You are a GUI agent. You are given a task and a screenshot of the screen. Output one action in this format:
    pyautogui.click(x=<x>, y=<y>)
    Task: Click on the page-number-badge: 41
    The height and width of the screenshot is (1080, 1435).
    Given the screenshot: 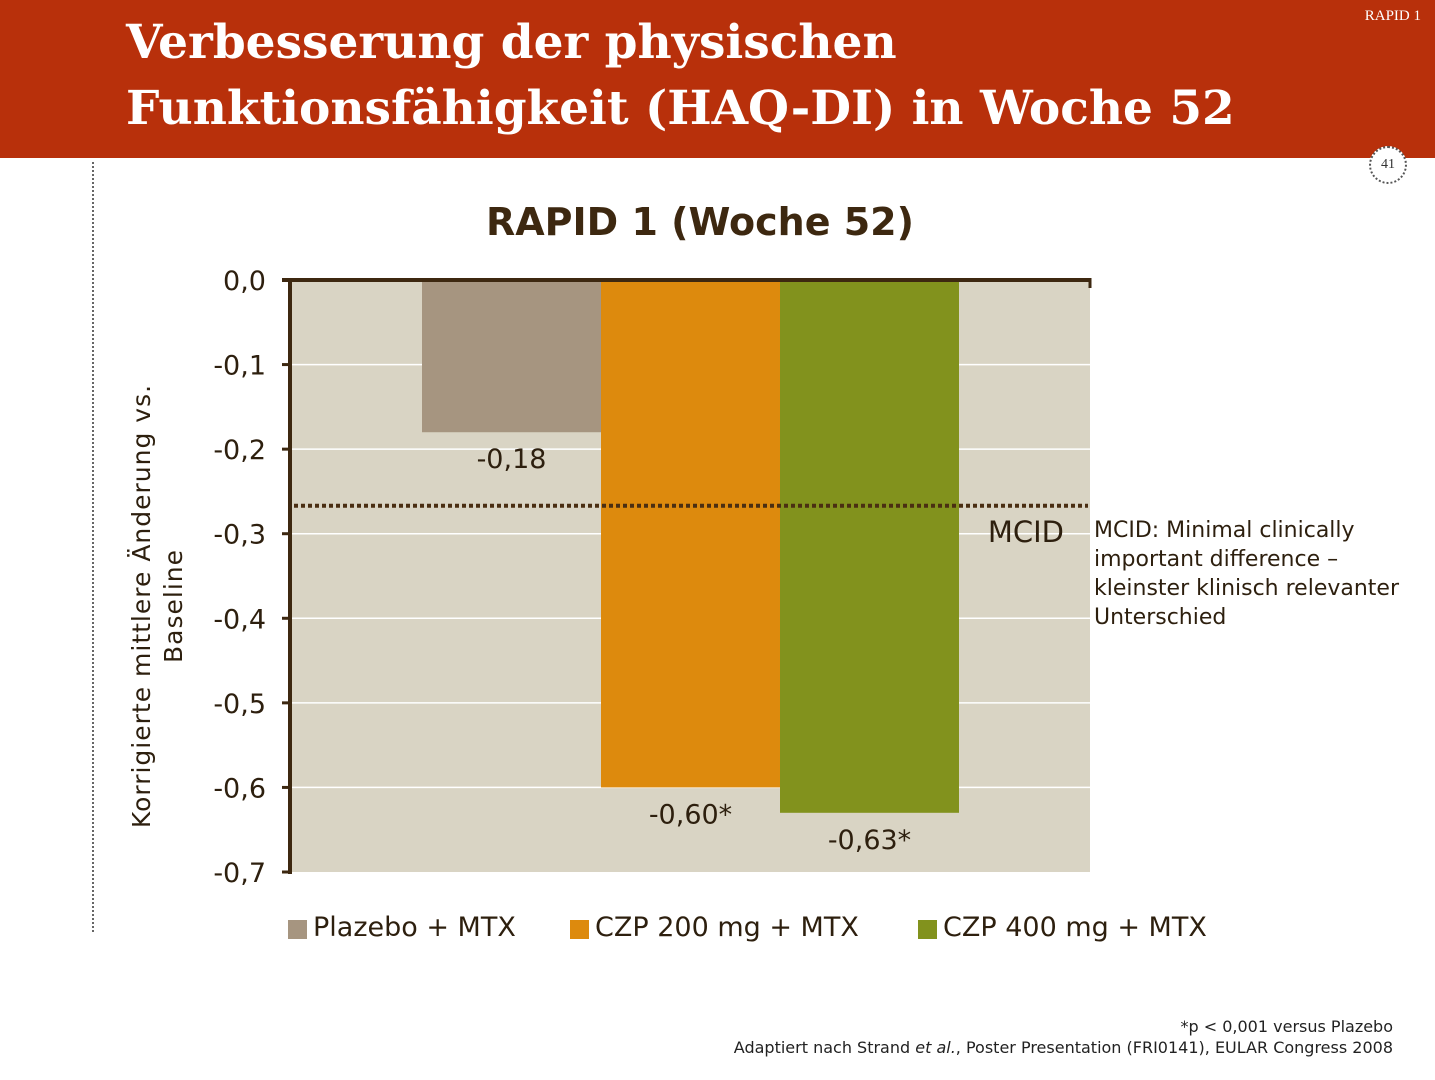 What is the action you would take?
    pyautogui.click(x=1388, y=165)
    